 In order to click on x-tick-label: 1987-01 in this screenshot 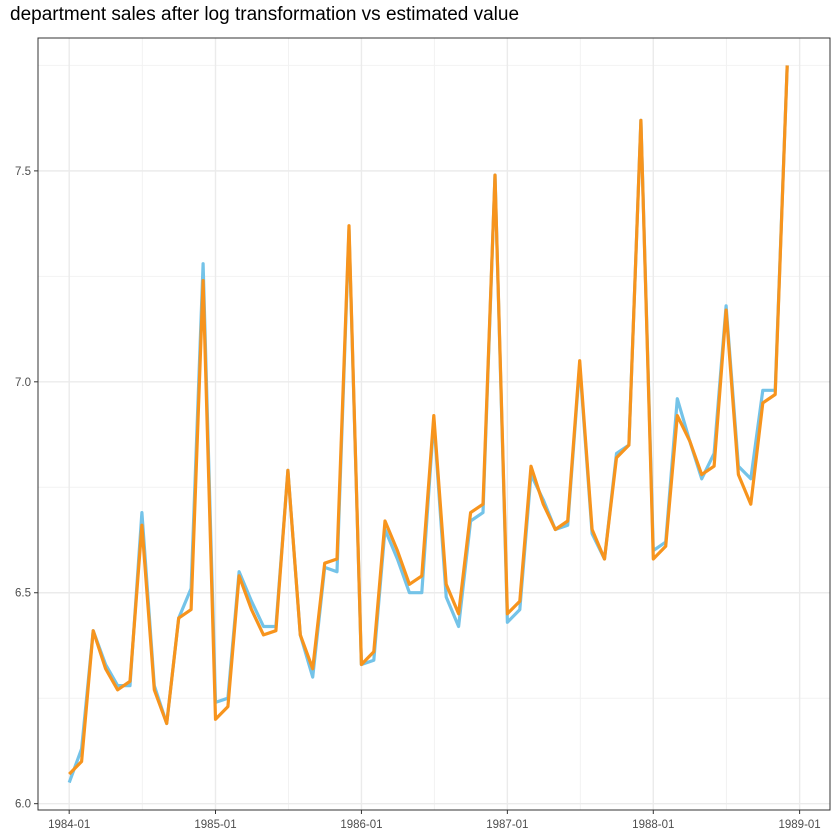, I will do `click(507, 825)`.